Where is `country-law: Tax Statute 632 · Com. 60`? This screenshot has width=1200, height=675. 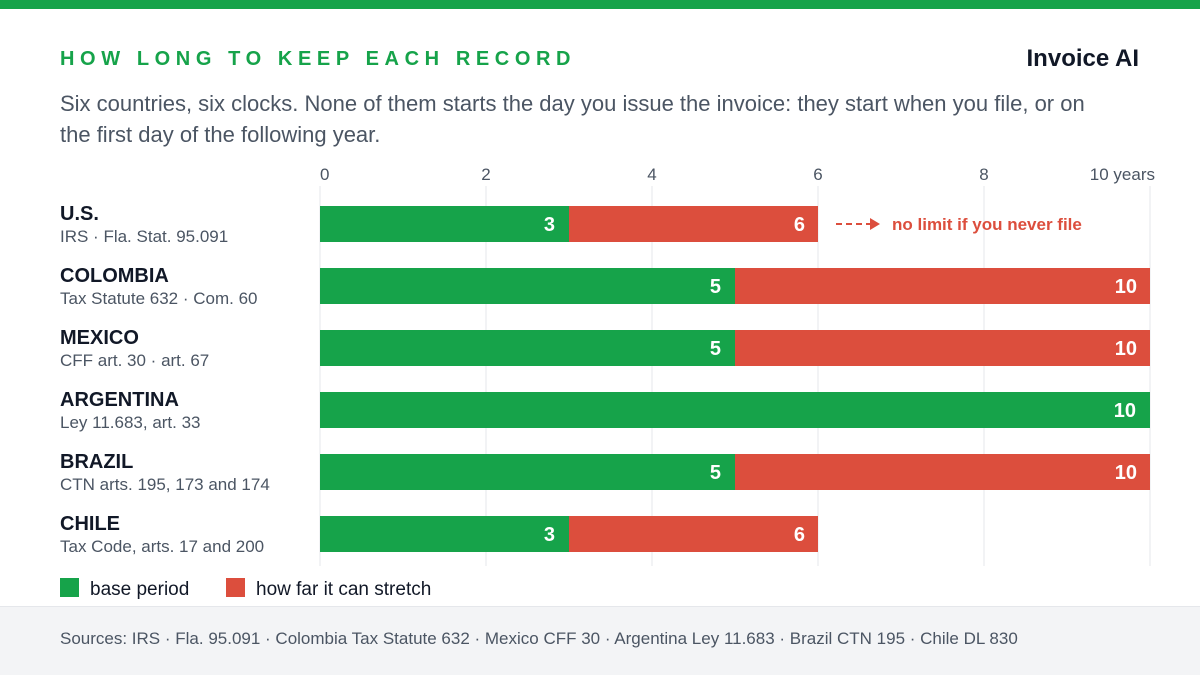
country-law: Tax Statute 632 · Com. 60 is located at coordinates (159, 298).